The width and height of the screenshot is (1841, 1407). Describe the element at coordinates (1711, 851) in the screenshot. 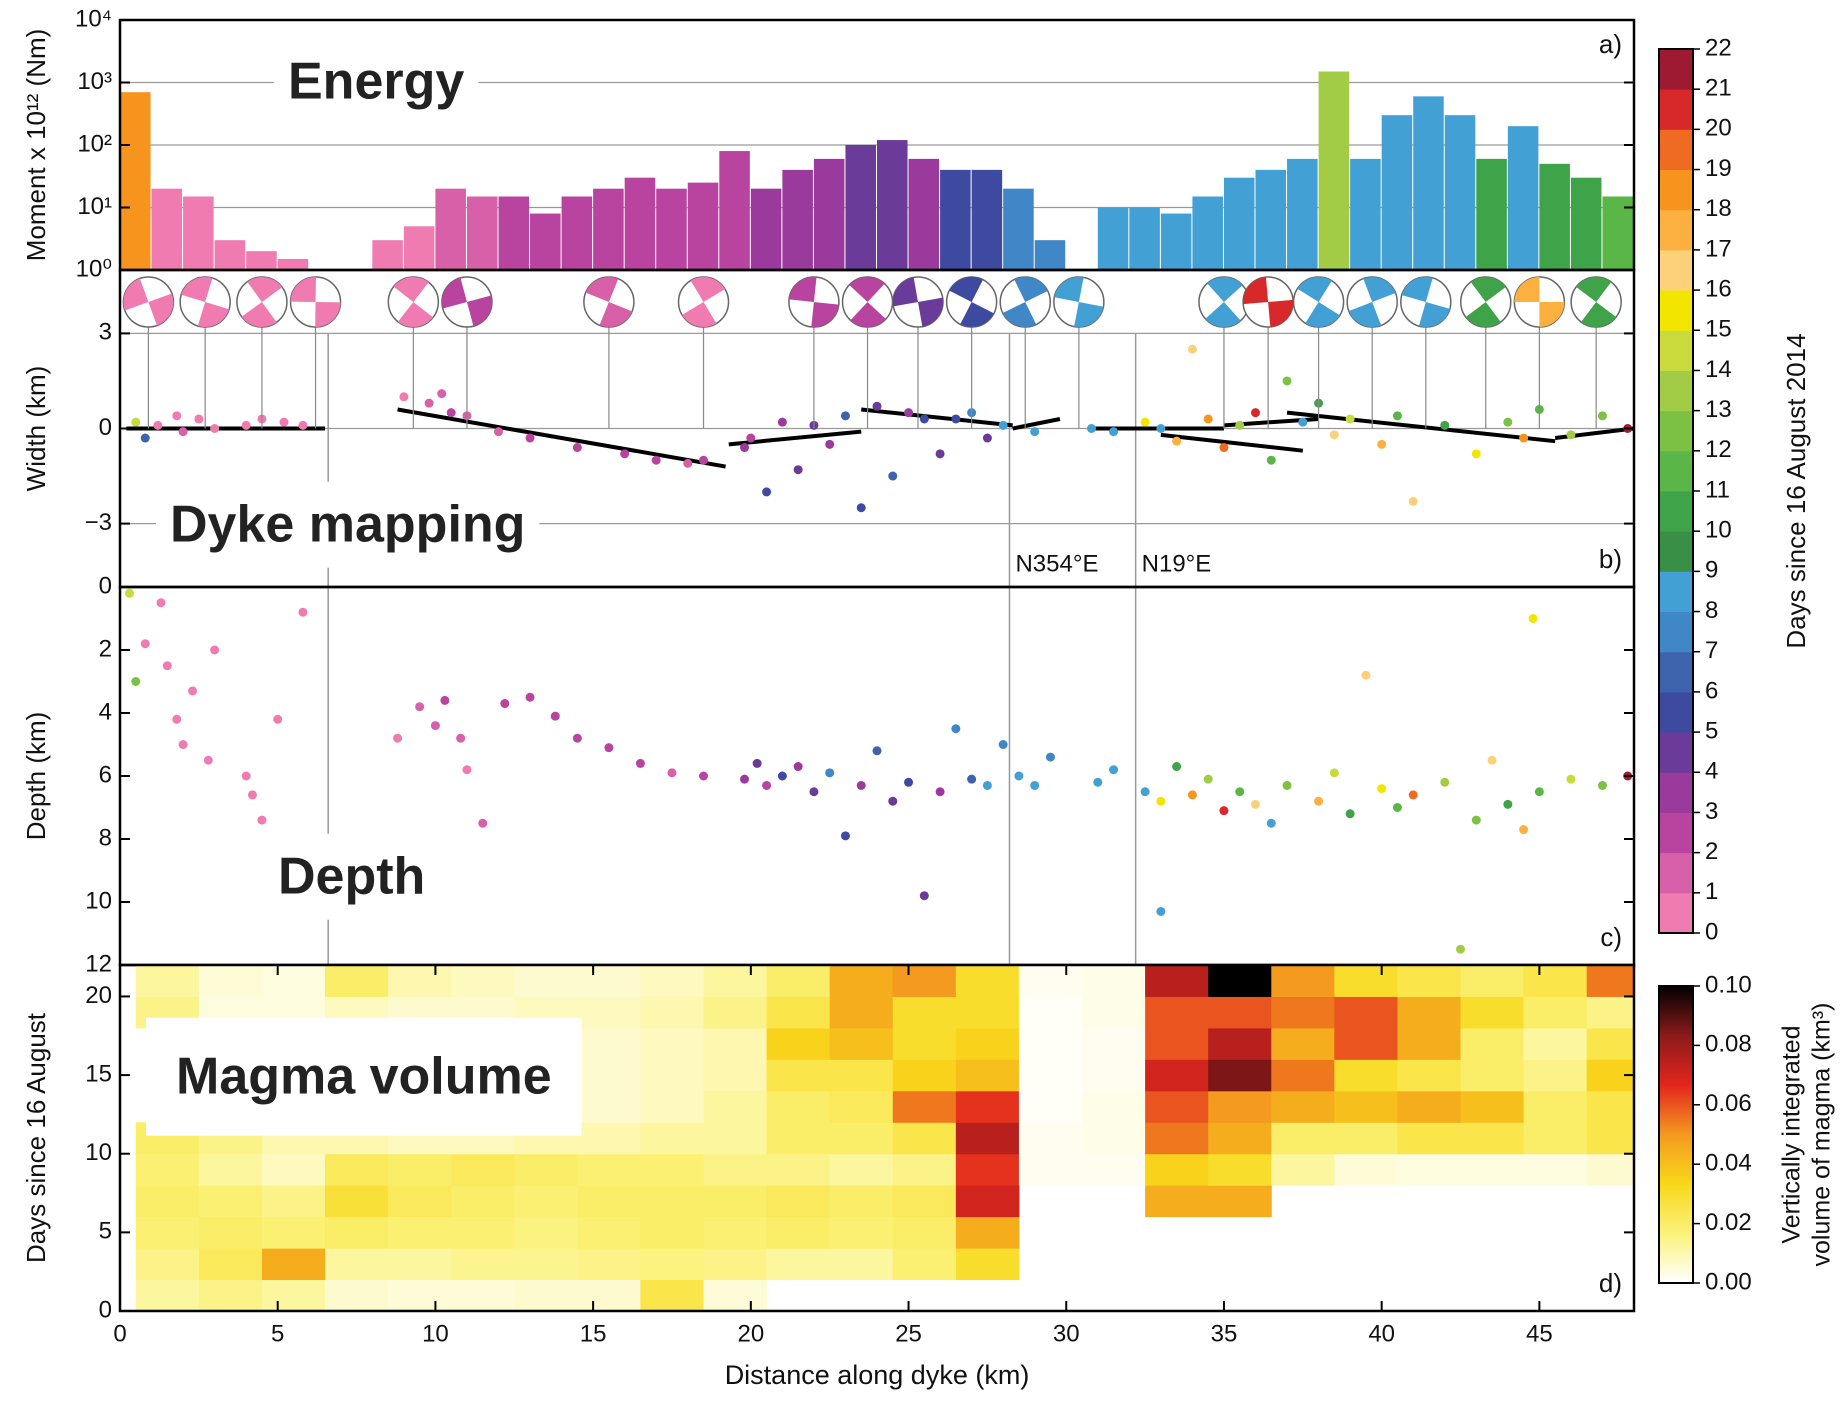

I see `colorbar-tick-label: 2` at that location.